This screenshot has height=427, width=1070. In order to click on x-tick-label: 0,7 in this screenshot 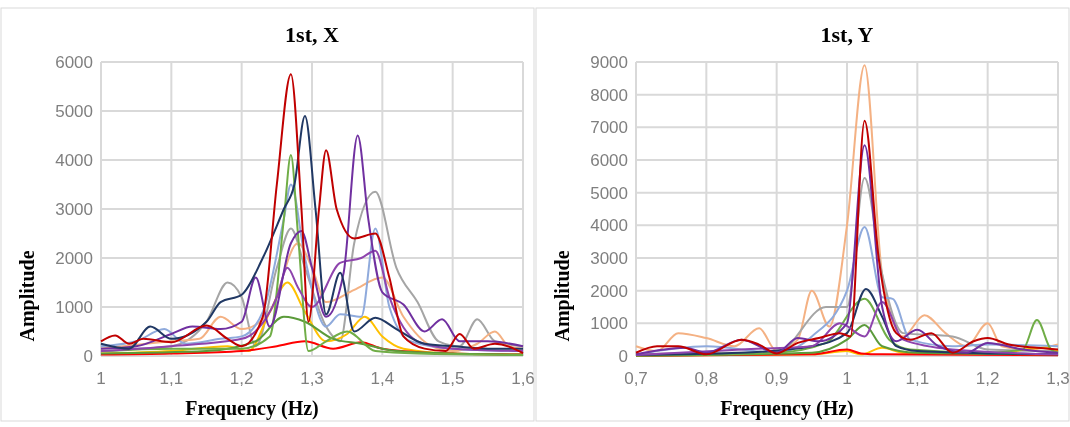, I will do `click(636, 378)`.